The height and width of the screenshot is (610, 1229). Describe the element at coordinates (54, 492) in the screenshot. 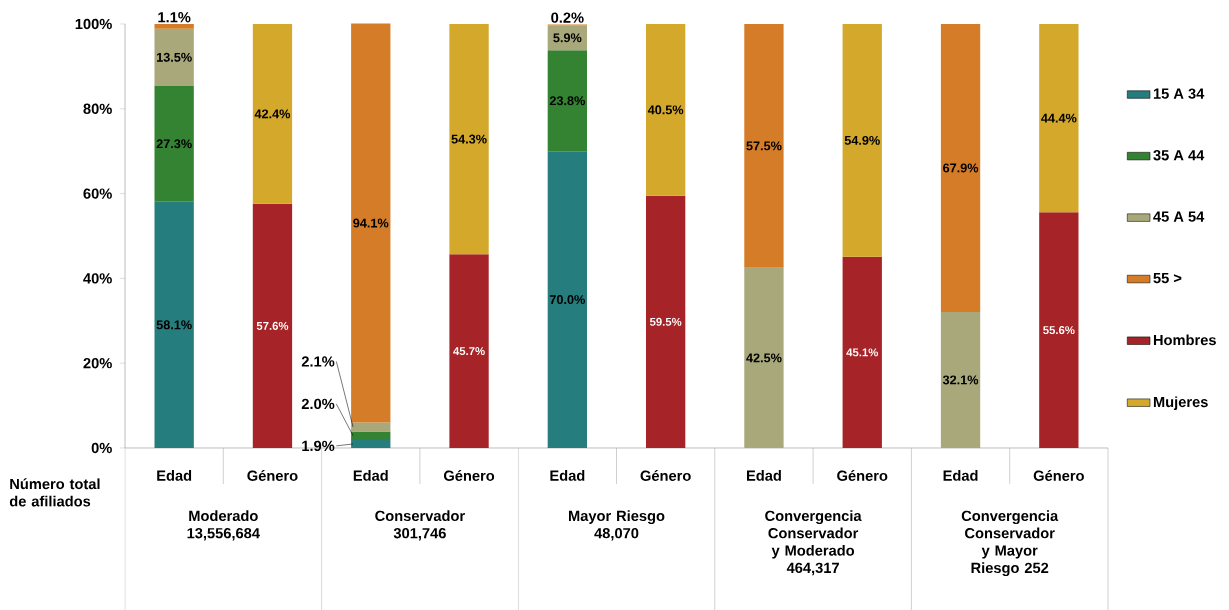

I see `text: Número total de afiliados` at that location.